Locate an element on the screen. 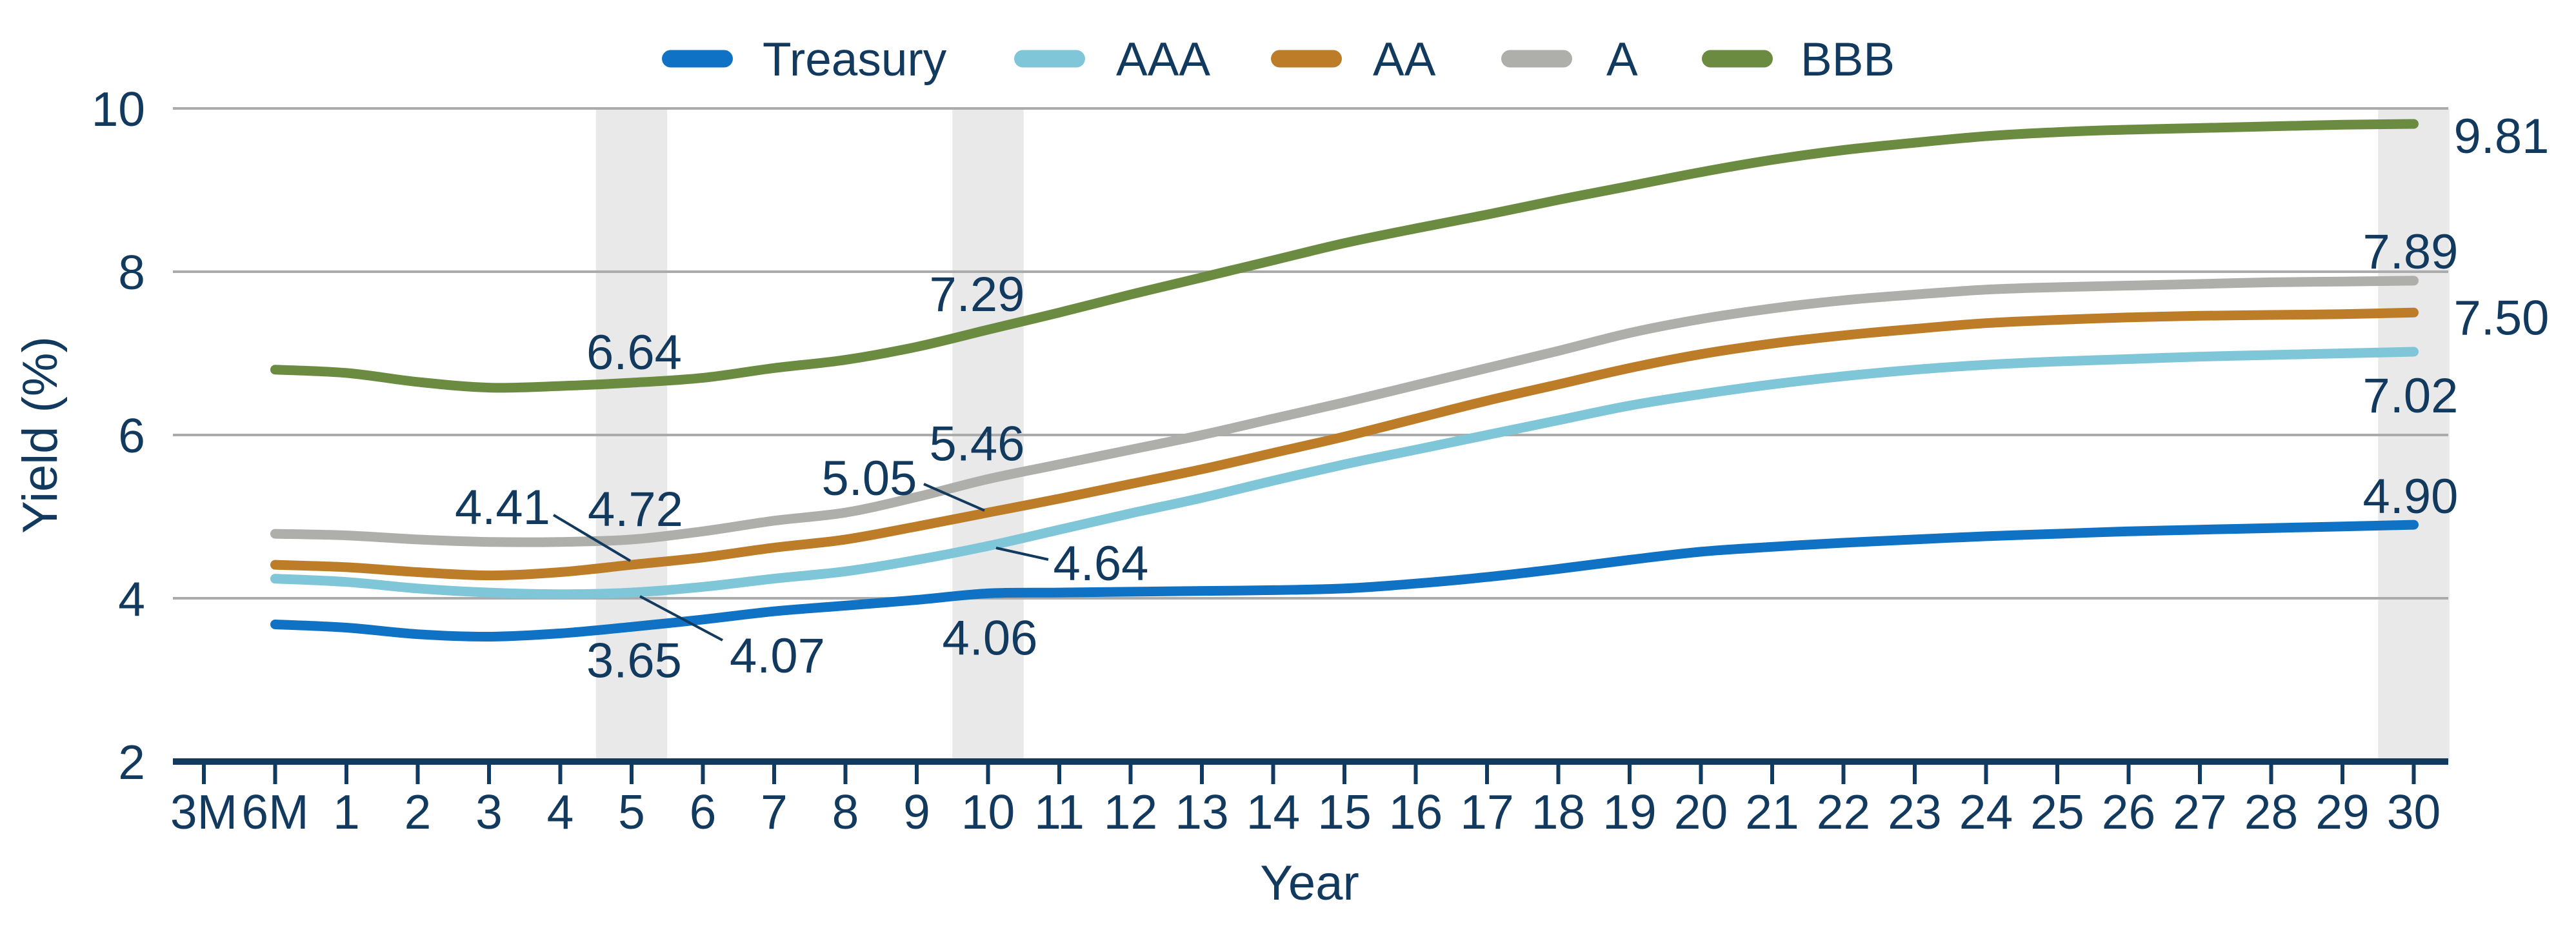 The width and height of the screenshot is (2576, 930). legend-swatch-a is located at coordinates (1536, 59).